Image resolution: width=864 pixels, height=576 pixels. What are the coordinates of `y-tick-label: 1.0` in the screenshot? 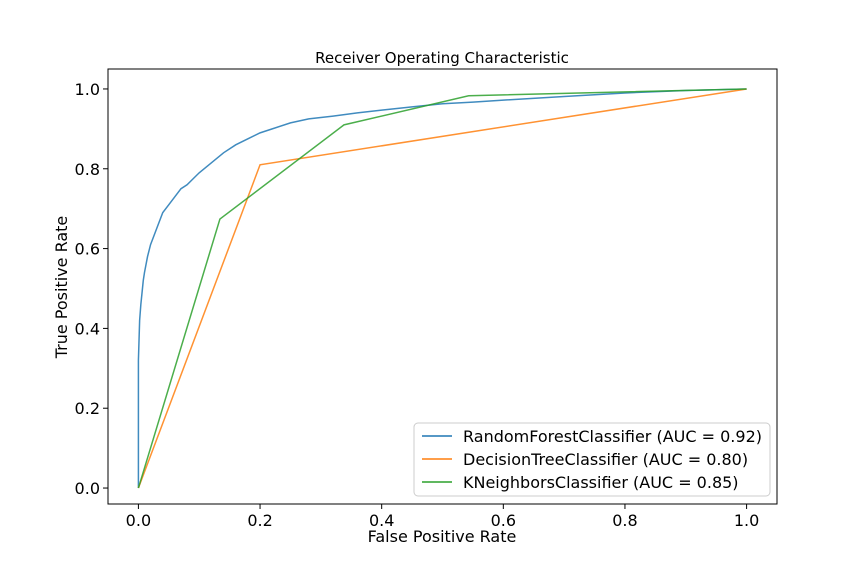 It's located at (87, 89).